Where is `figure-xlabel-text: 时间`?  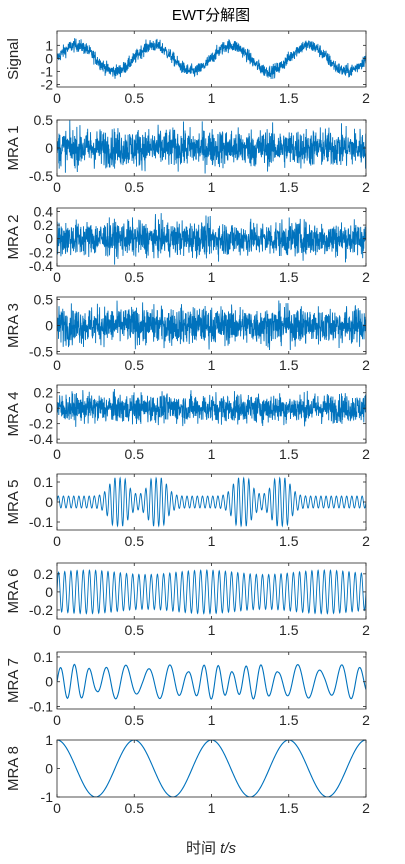 figure-xlabel-text: 时间 is located at coordinates (203, 848).